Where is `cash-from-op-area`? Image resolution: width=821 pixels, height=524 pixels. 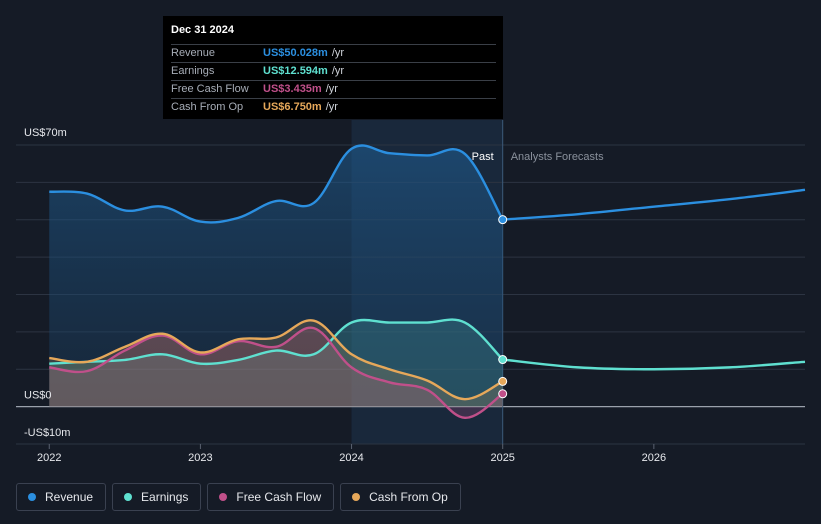 cash-from-op-area is located at coordinates (276, 363).